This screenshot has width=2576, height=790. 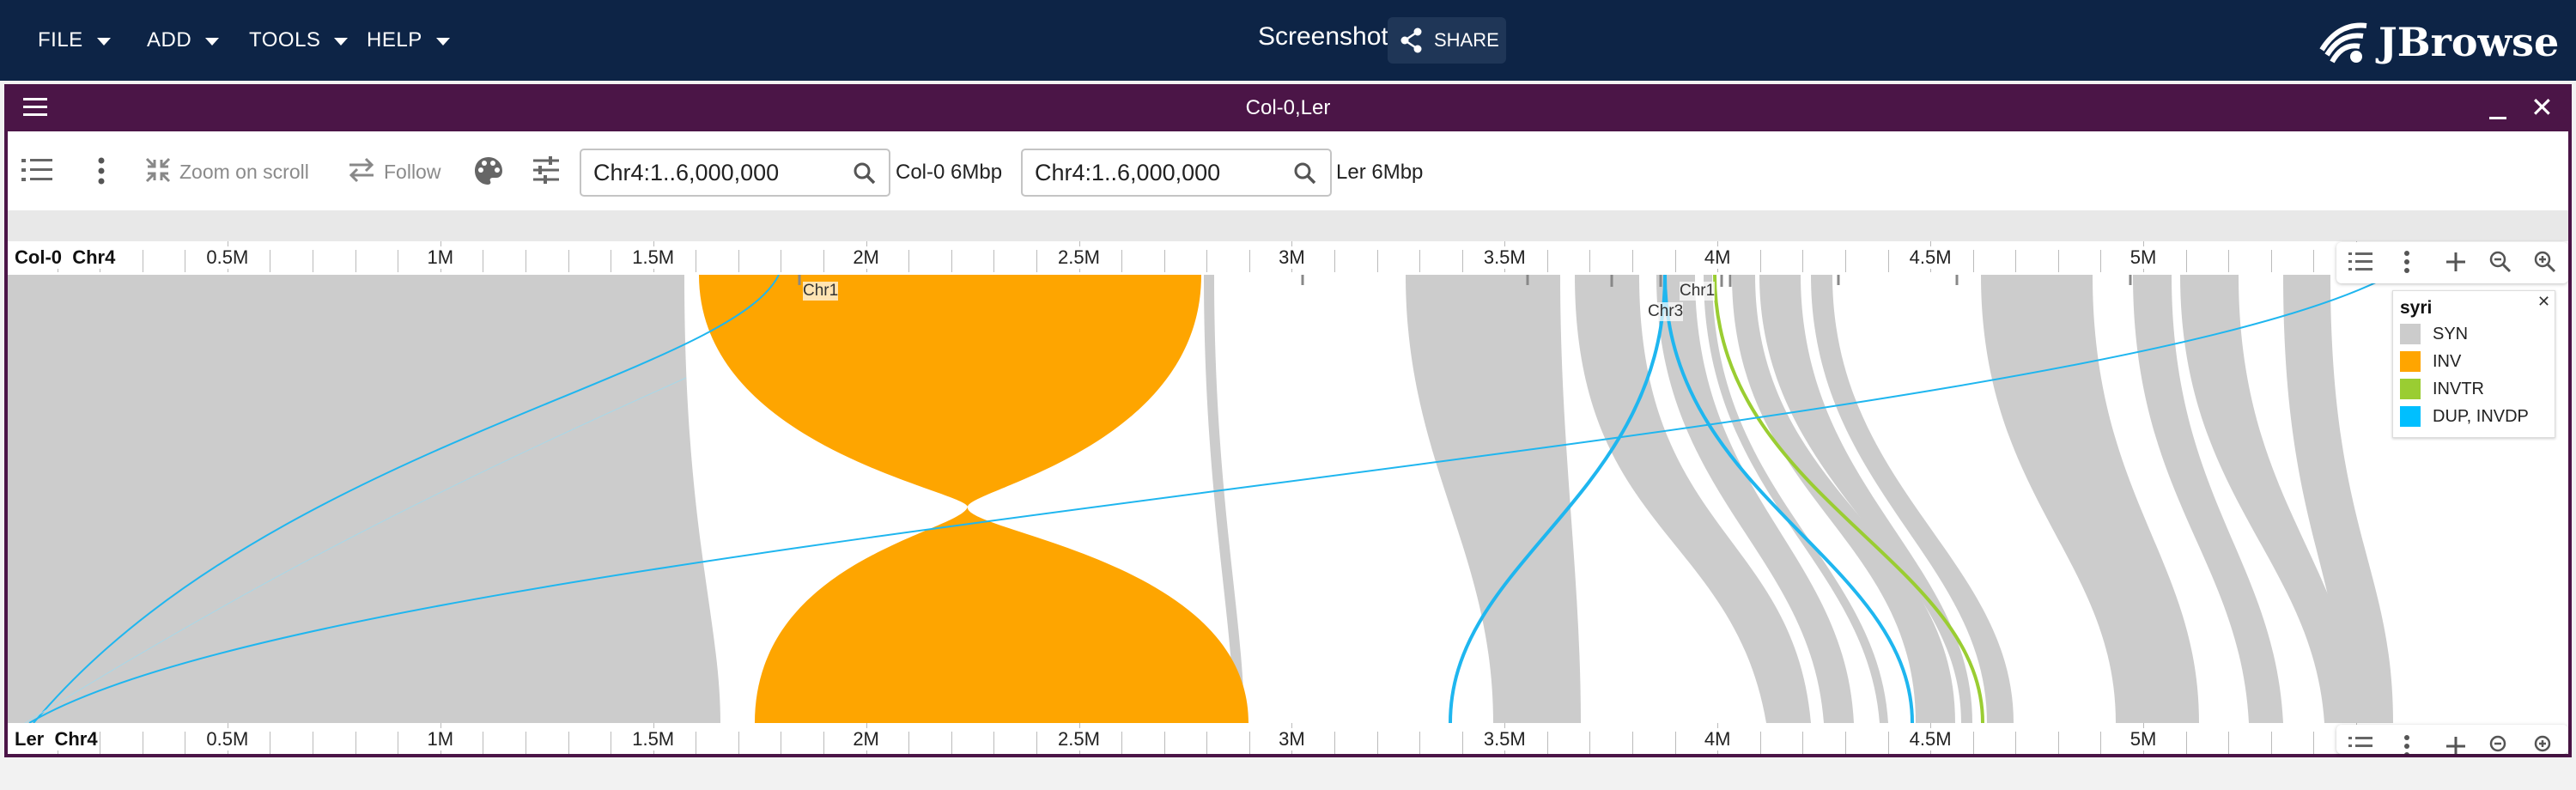 What do you see at coordinates (394, 40) in the screenshot?
I see `menu-help-label: HELP` at bounding box center [394, 40].